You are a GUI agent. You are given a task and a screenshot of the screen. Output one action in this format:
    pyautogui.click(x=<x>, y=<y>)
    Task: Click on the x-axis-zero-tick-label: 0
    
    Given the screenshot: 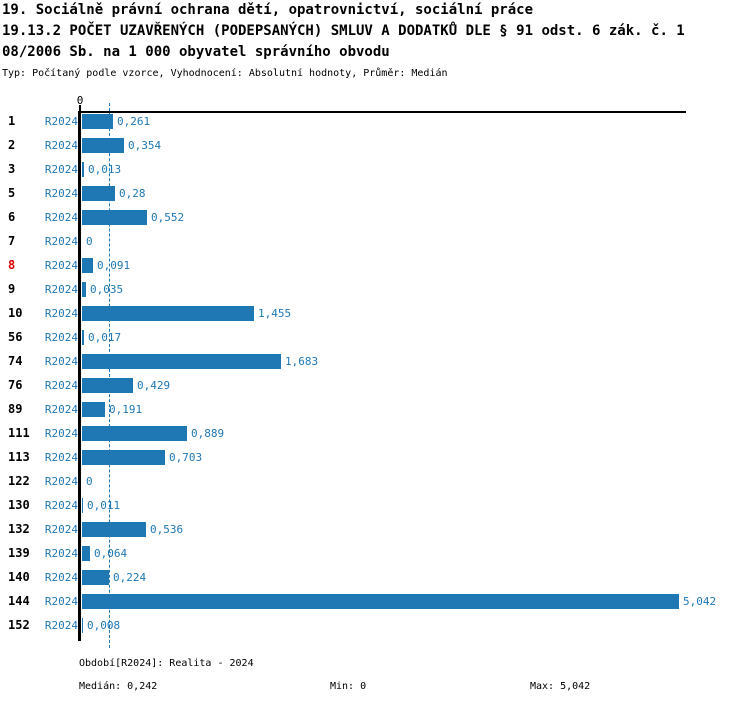 What is the action you would take?
    pyautogui.click(x=80, y=100)
    